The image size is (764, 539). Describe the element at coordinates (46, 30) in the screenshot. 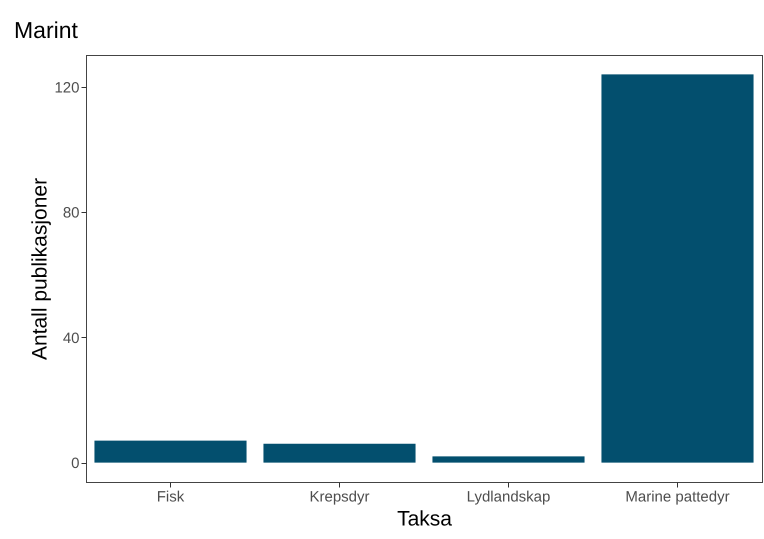

I see `chart-title: Marint` at that location.